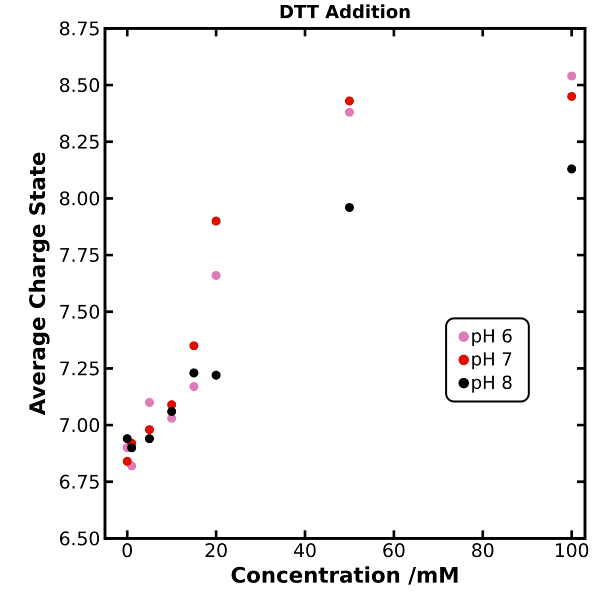 The height and width of the screenshot is (606, 607). I want to click on legend-label: pH 6, so click(492, 337).